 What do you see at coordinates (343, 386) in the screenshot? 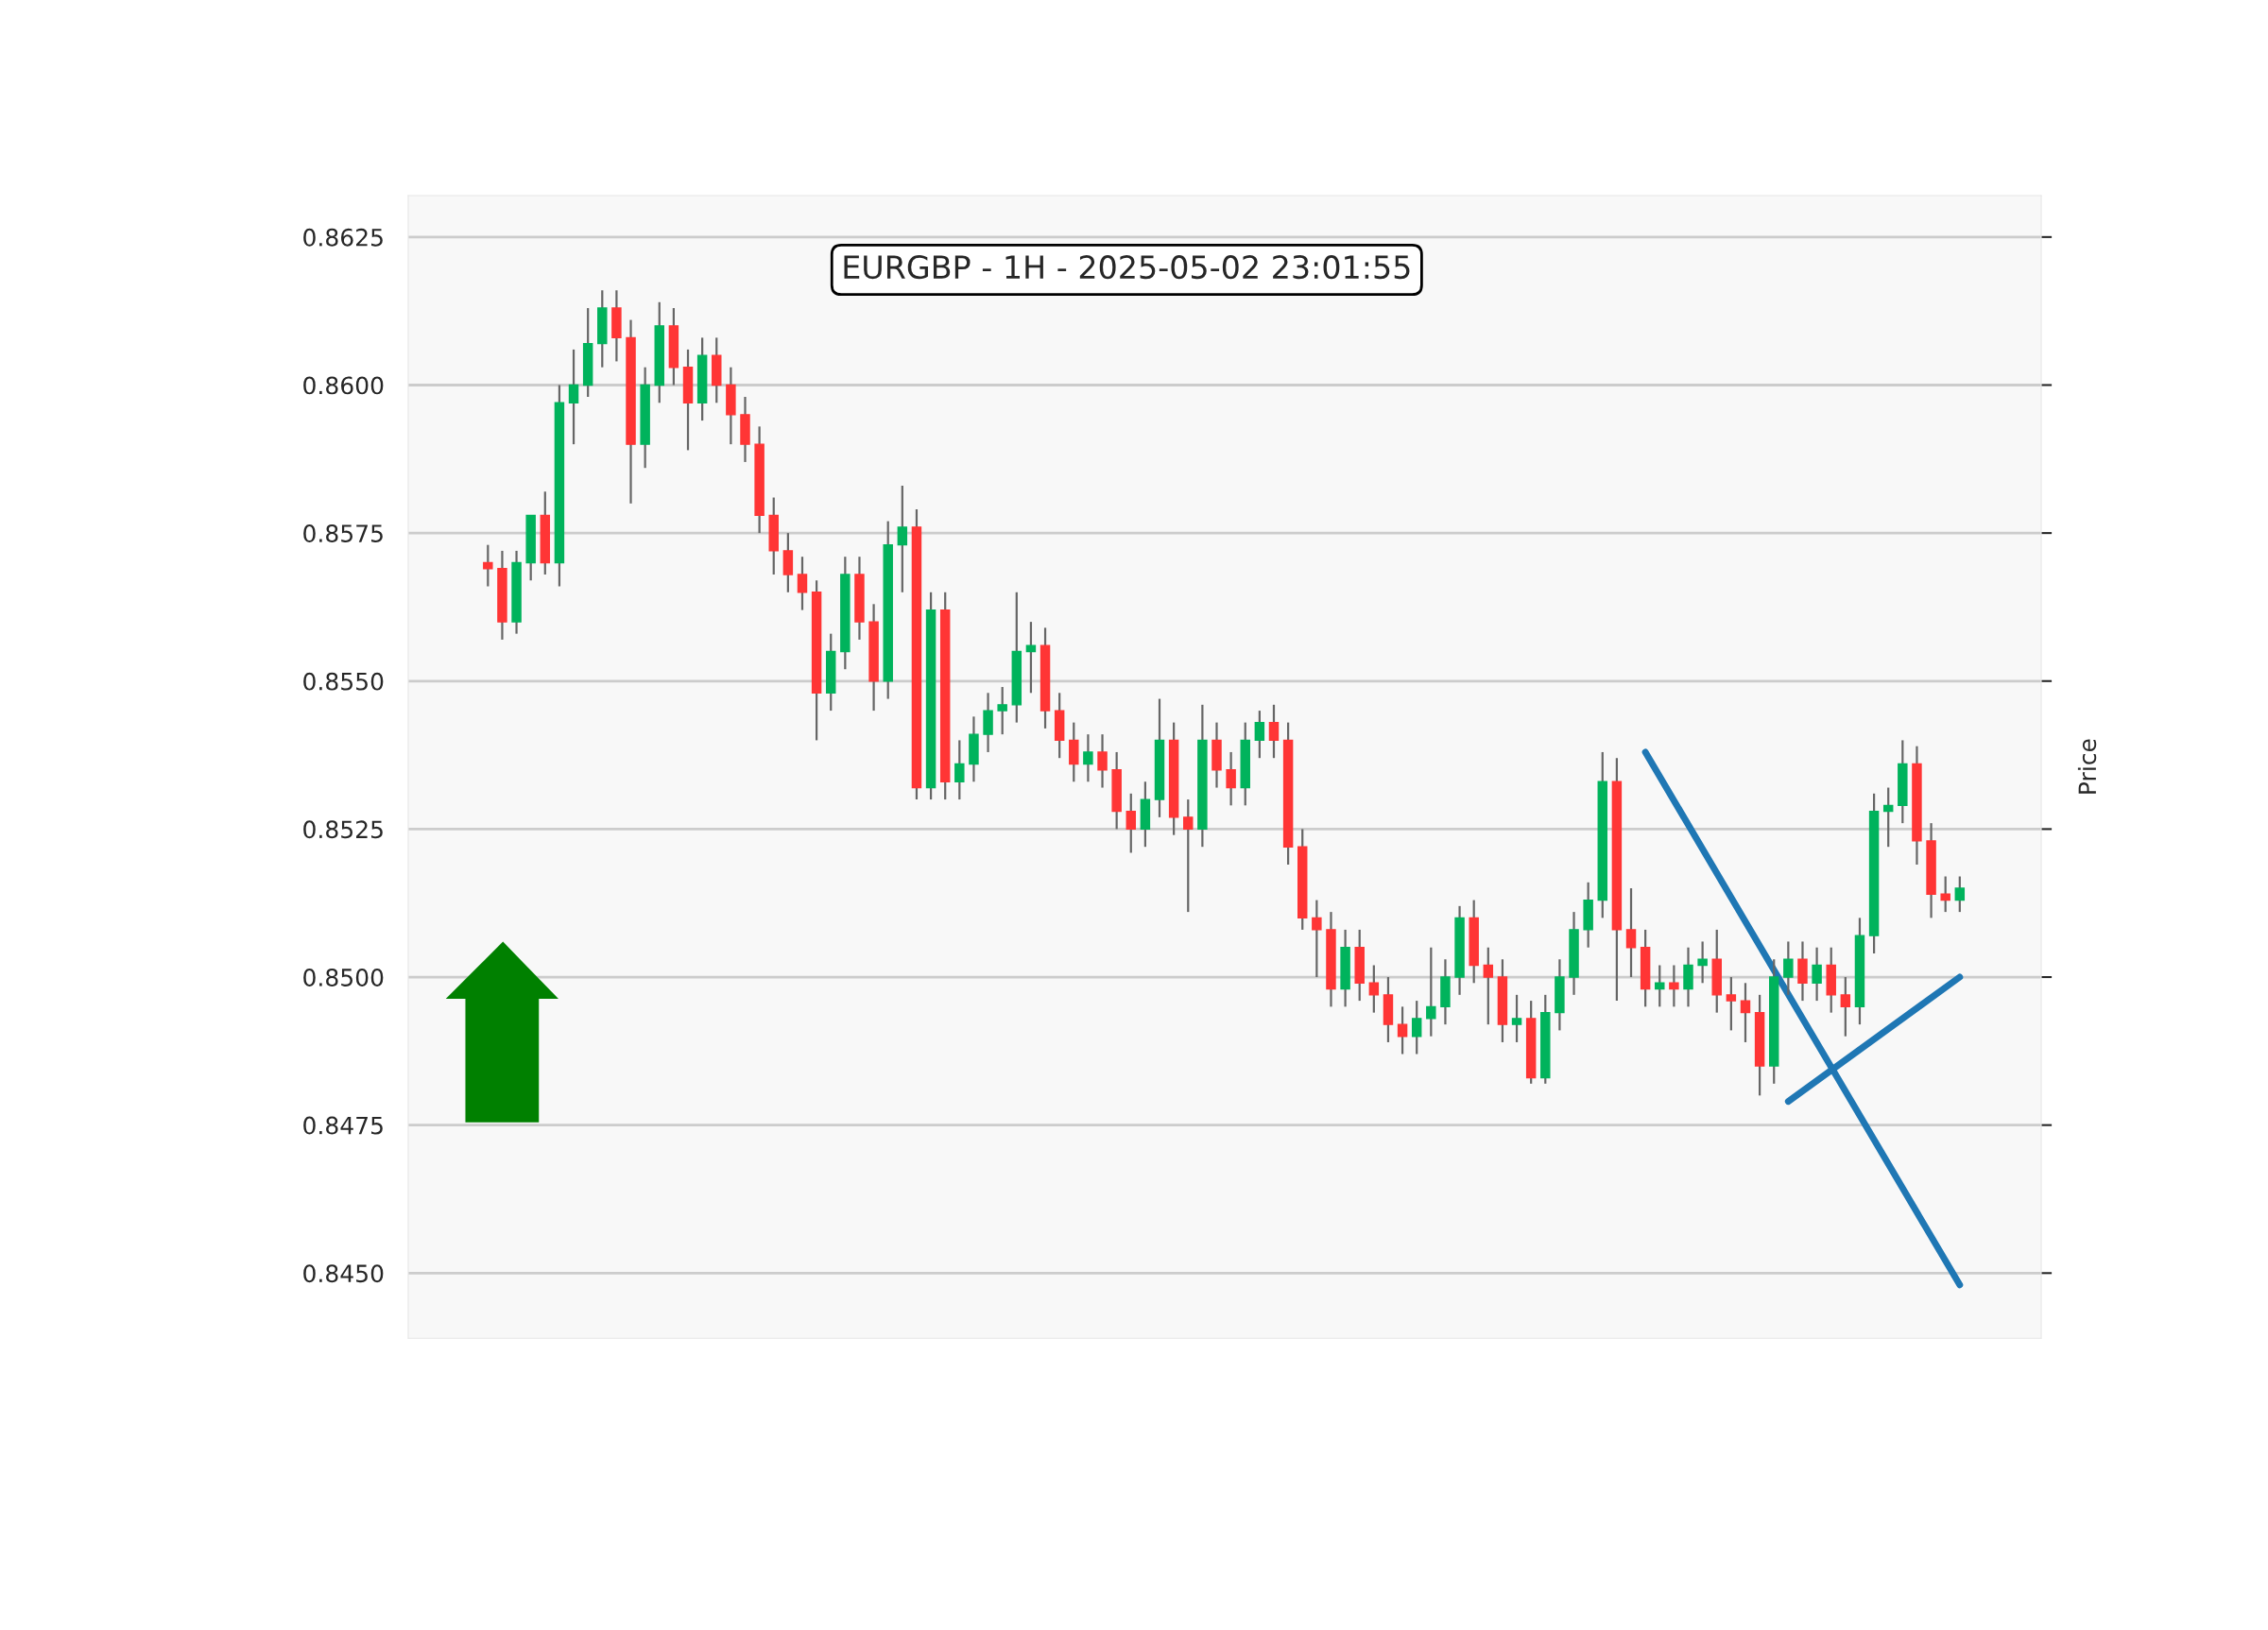
I see `y-tick-label: 0.8600` at bounding box center [343, 386].